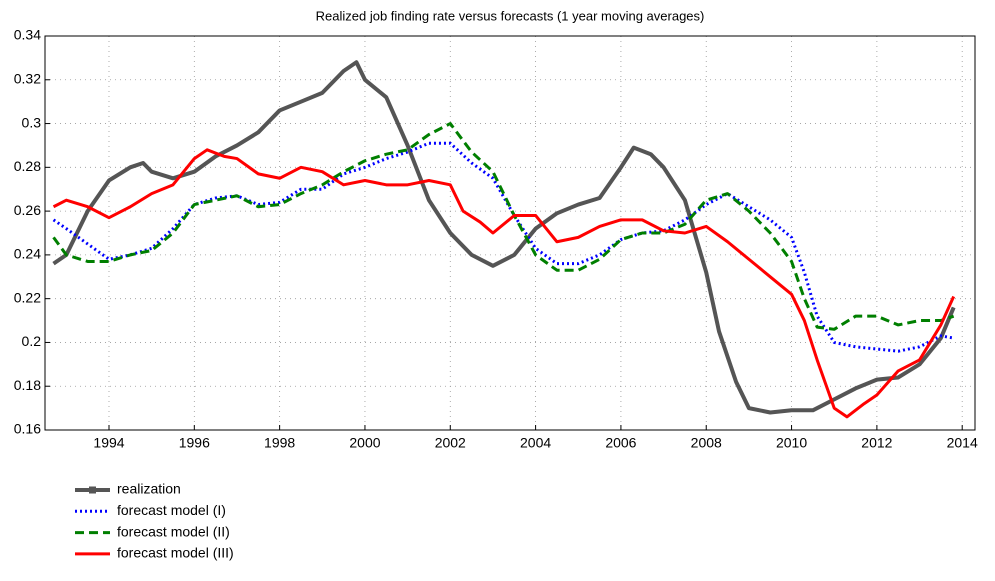 This screenshot has width=995, height=581. I want to click on x-tick-label: 2006, so click(620, 443).